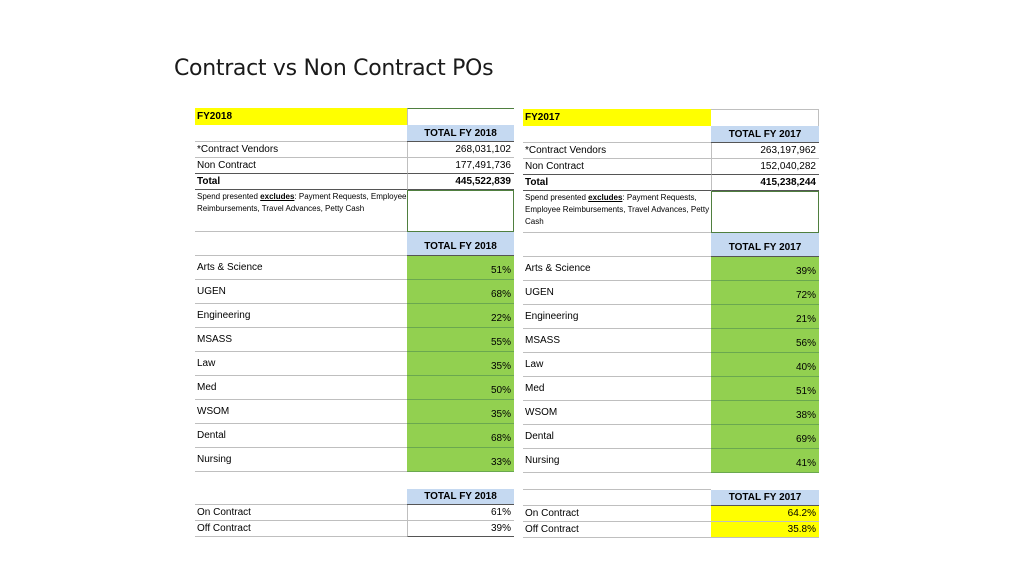 The image size is (1024, 576). I want to click on fy2017-school-row: Med 51%, so click(671, 389).